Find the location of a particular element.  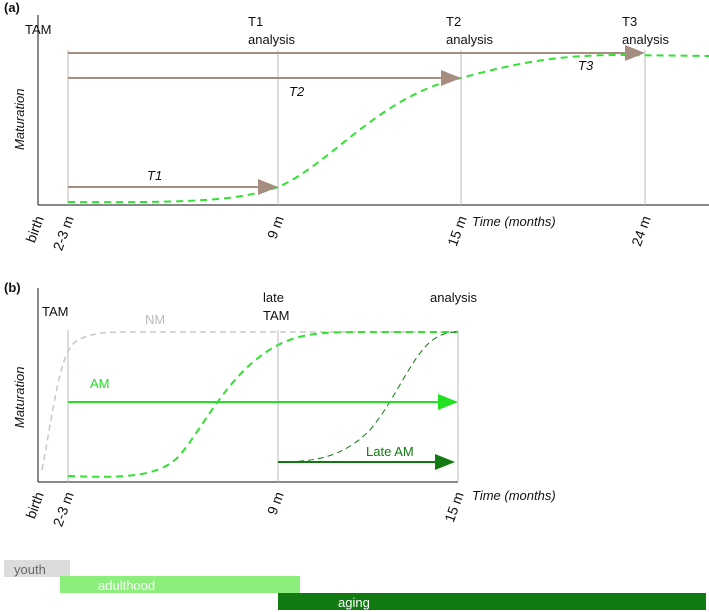

late-am-curve is located at coordinates (368, 397).